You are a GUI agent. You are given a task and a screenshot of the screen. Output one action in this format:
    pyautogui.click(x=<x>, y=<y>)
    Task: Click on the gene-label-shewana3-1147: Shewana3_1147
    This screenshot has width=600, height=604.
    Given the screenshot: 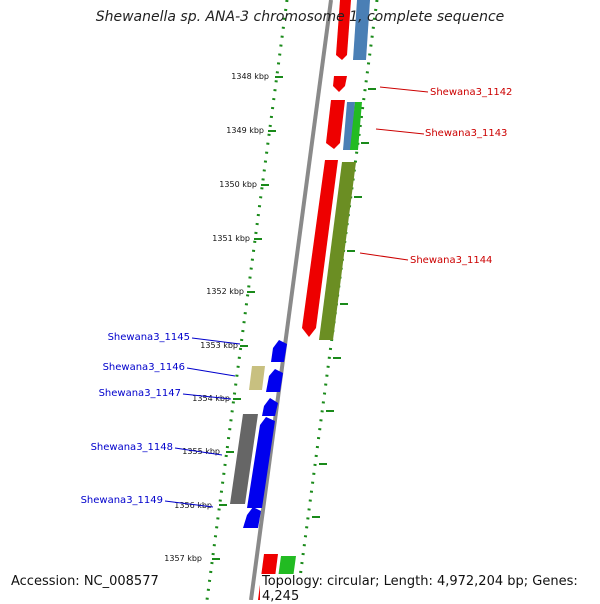 What is the action you would take?
    pyautogui.click(x=140, y=393)
    